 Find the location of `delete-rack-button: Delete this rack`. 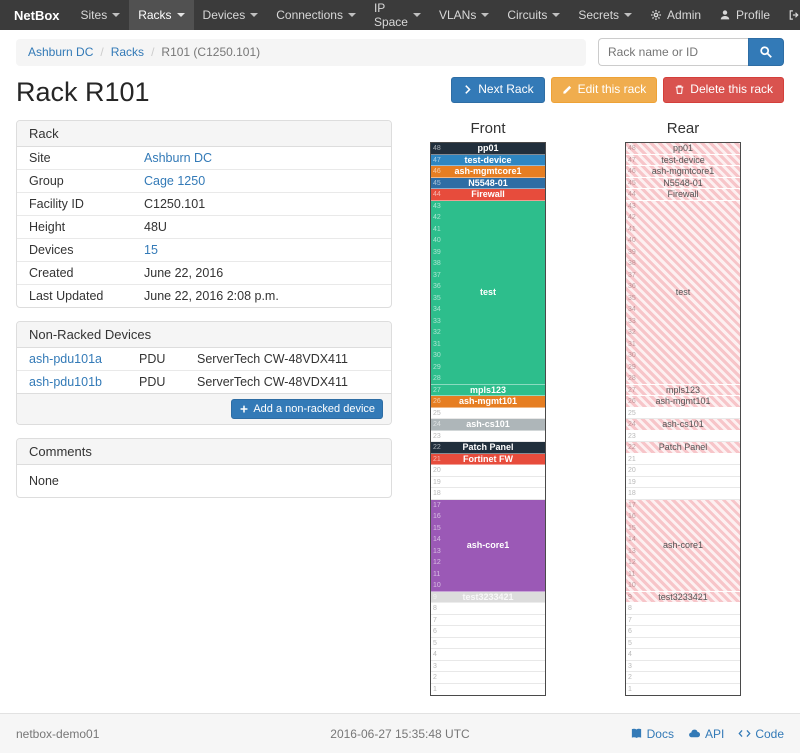

delete-rack-button: Delete this rack is located at coordinates (723, 90).